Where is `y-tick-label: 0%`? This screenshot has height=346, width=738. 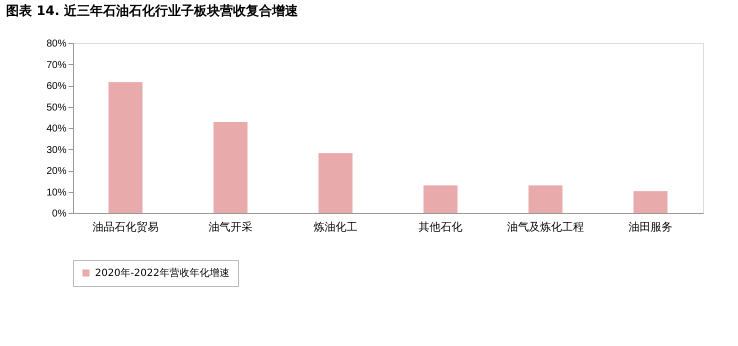 y-tick-label: 0% is located at coordinates (59, 214).